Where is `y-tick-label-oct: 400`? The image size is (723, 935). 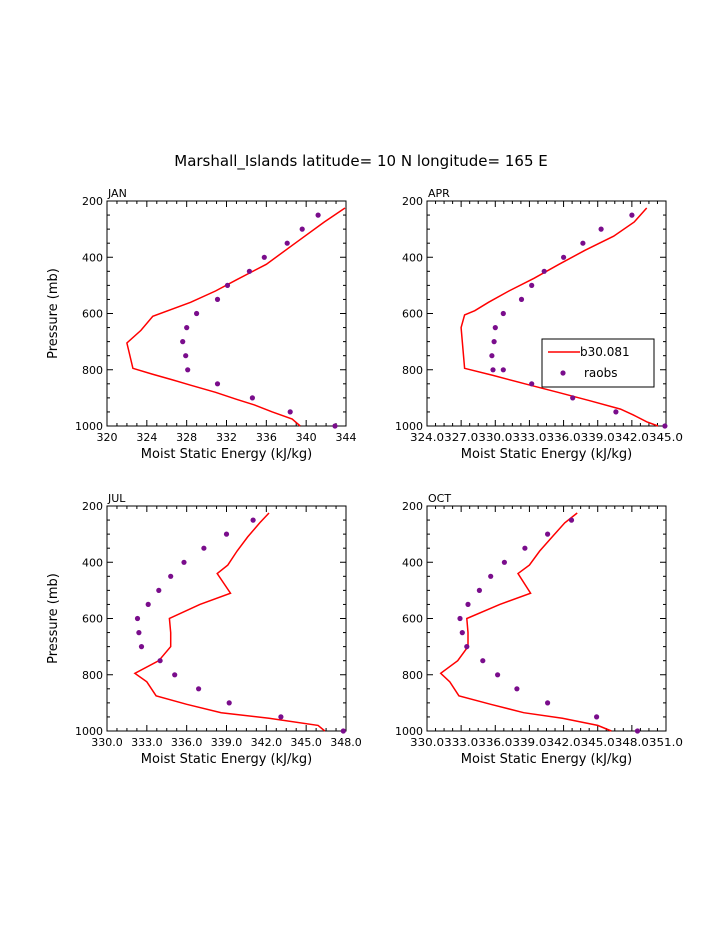
y-tick-label-oct: 400 is located at coordinates (412, 562).